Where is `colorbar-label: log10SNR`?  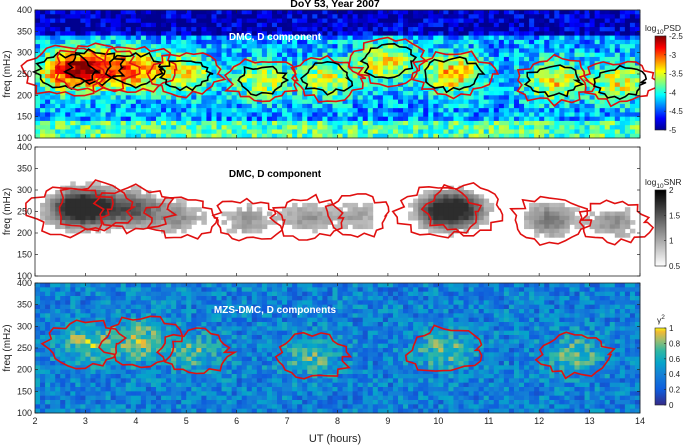 colorbar-label: log10SNR is located at coordinates (663, 183).